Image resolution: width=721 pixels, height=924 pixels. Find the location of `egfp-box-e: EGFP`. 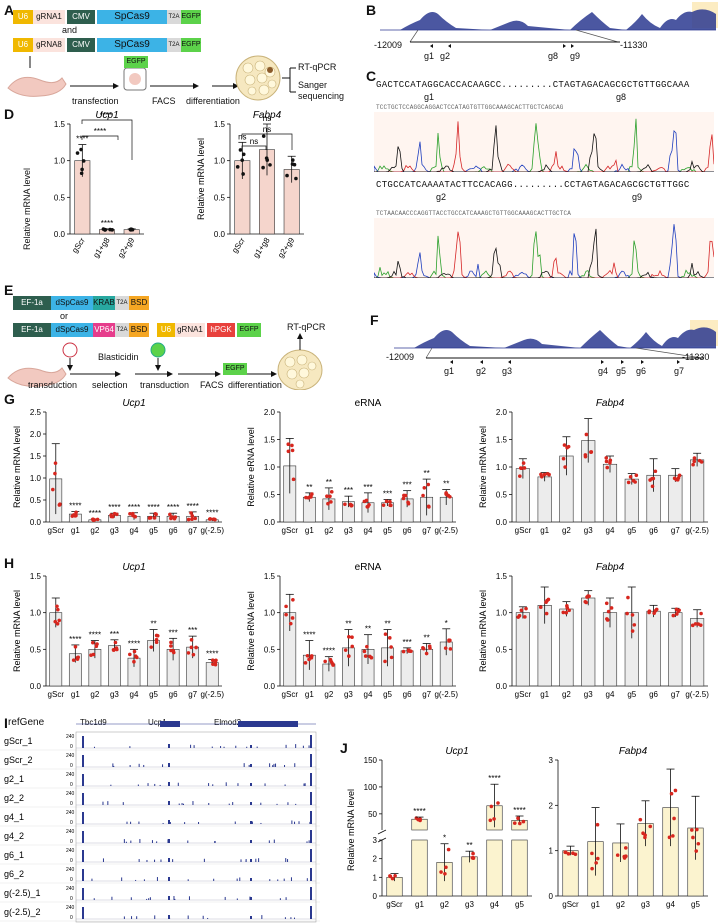

egfp-box-e: EGFP is located at coordinates (249, 330).